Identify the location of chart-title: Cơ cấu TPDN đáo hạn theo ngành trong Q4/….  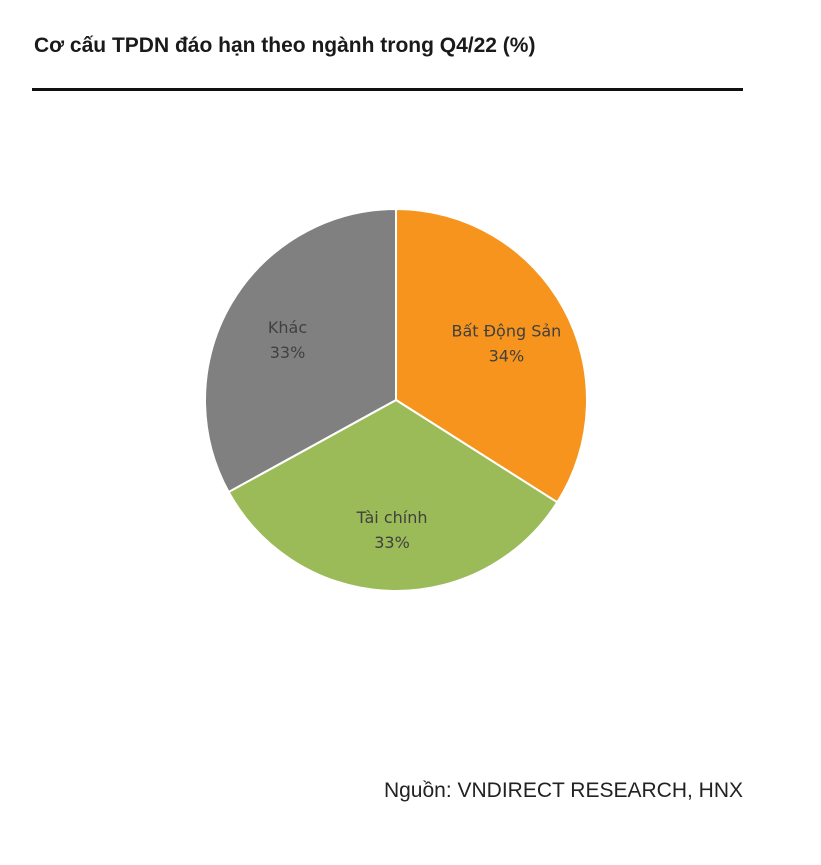
(285, 45).